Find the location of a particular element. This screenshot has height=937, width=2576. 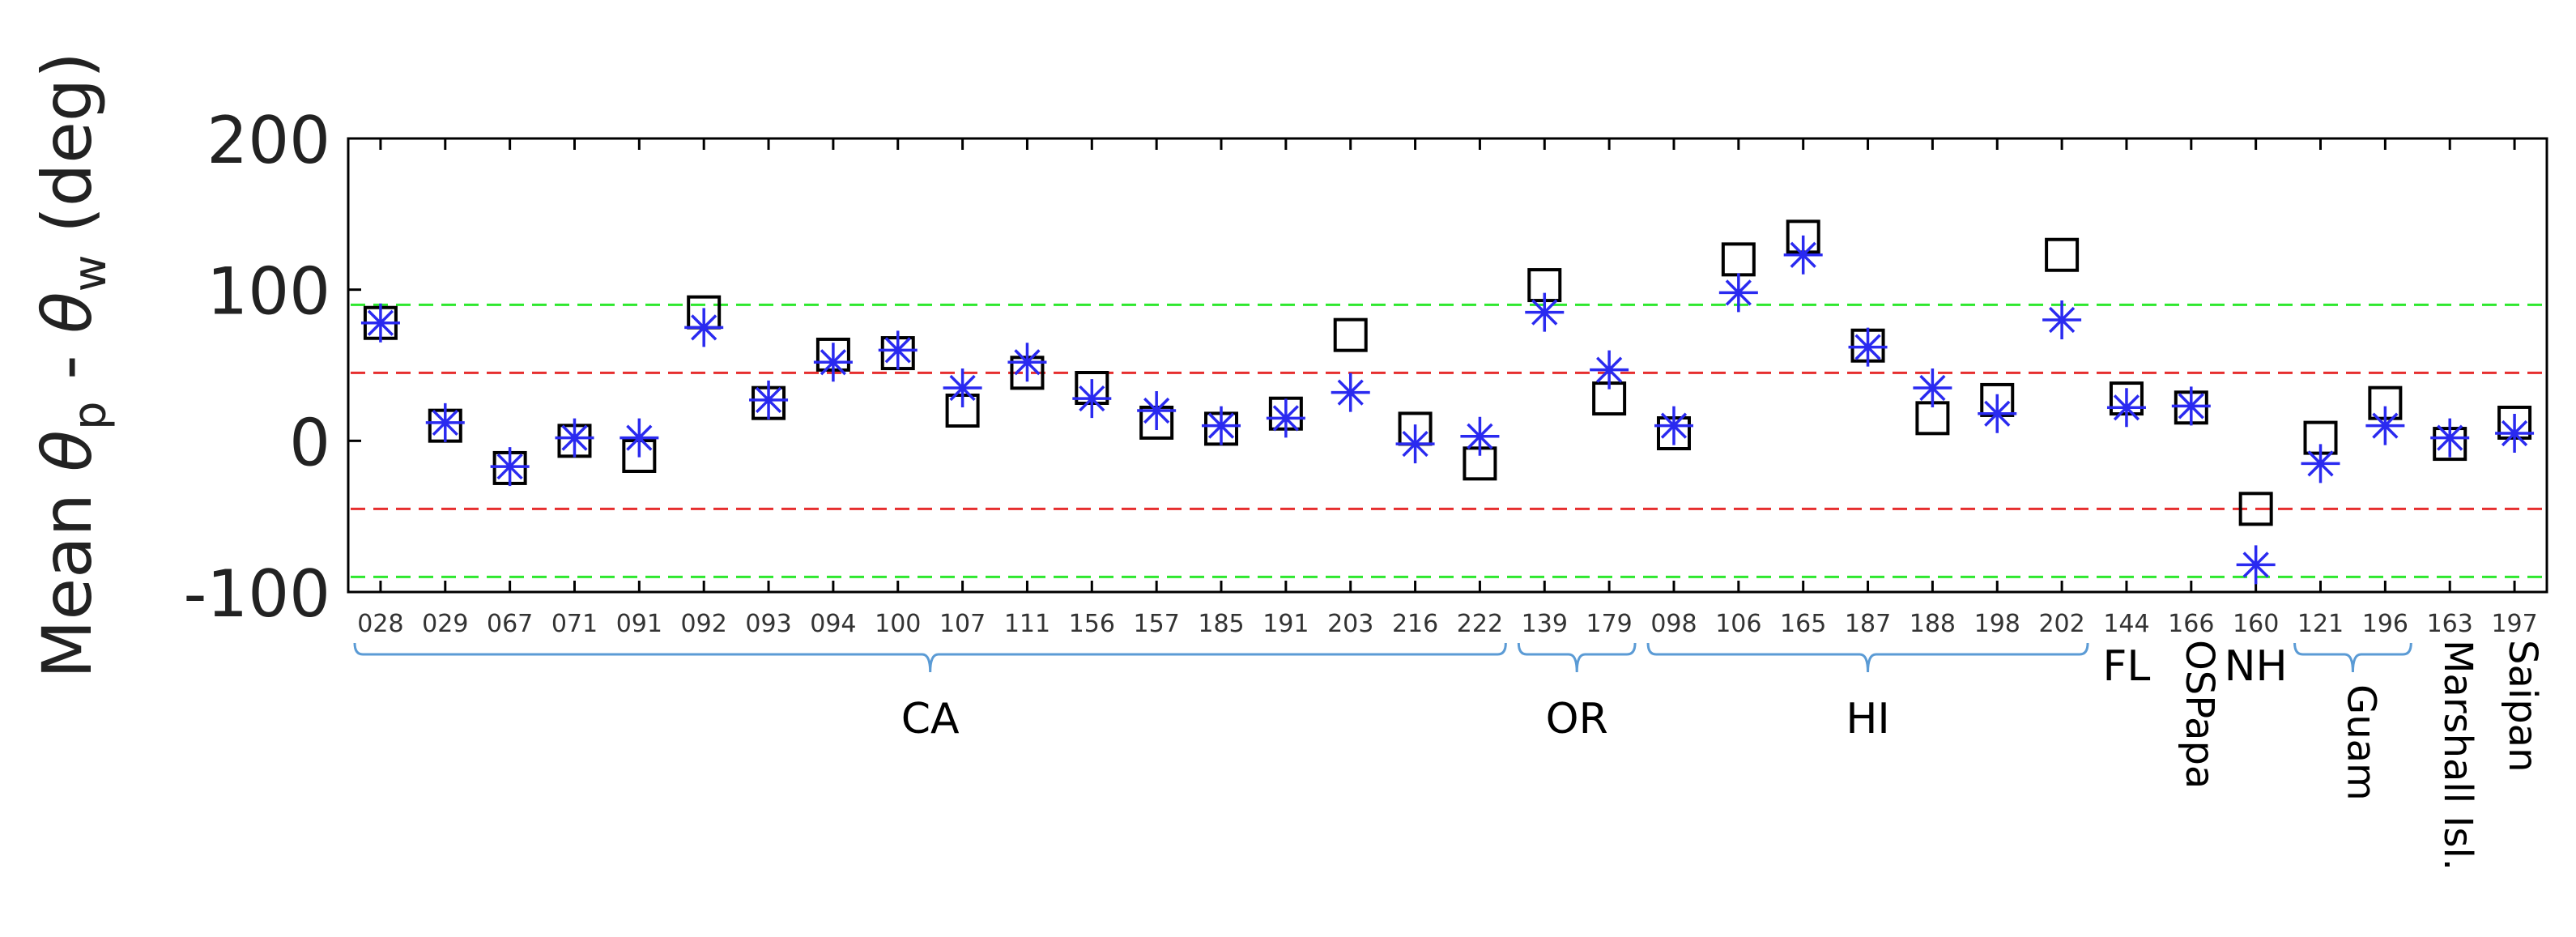

x-tick-label: 196 is located at coordinates (2385, 624).